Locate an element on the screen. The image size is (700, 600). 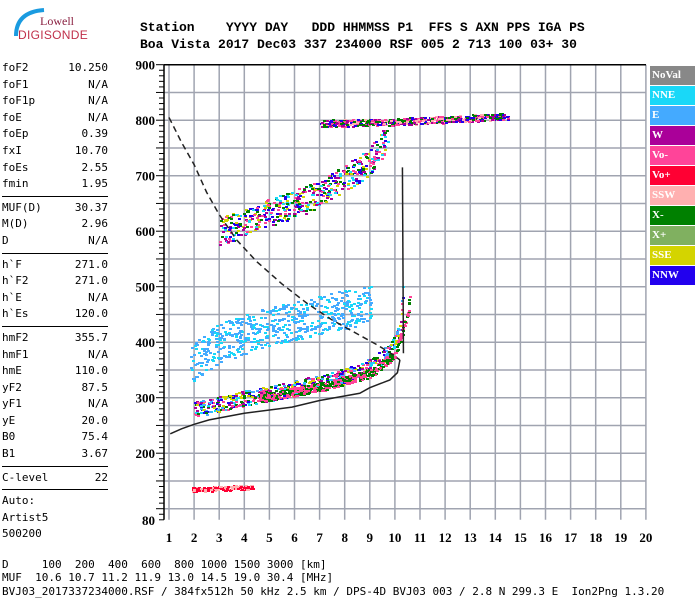
divider is located at coordinates (55, 253).